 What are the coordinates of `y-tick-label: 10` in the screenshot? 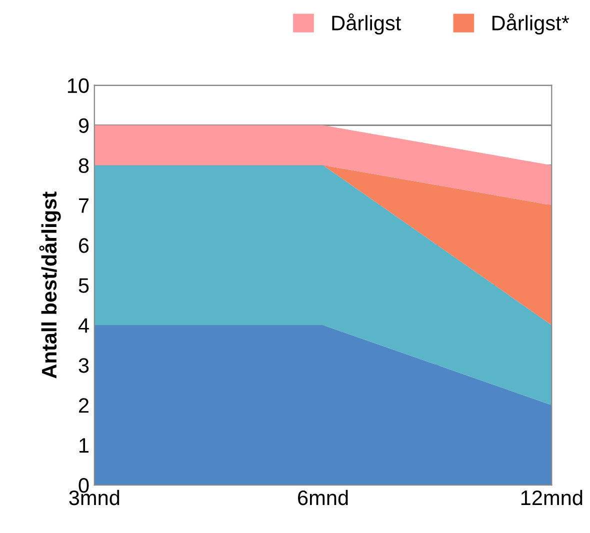 It's located at (78, 86).